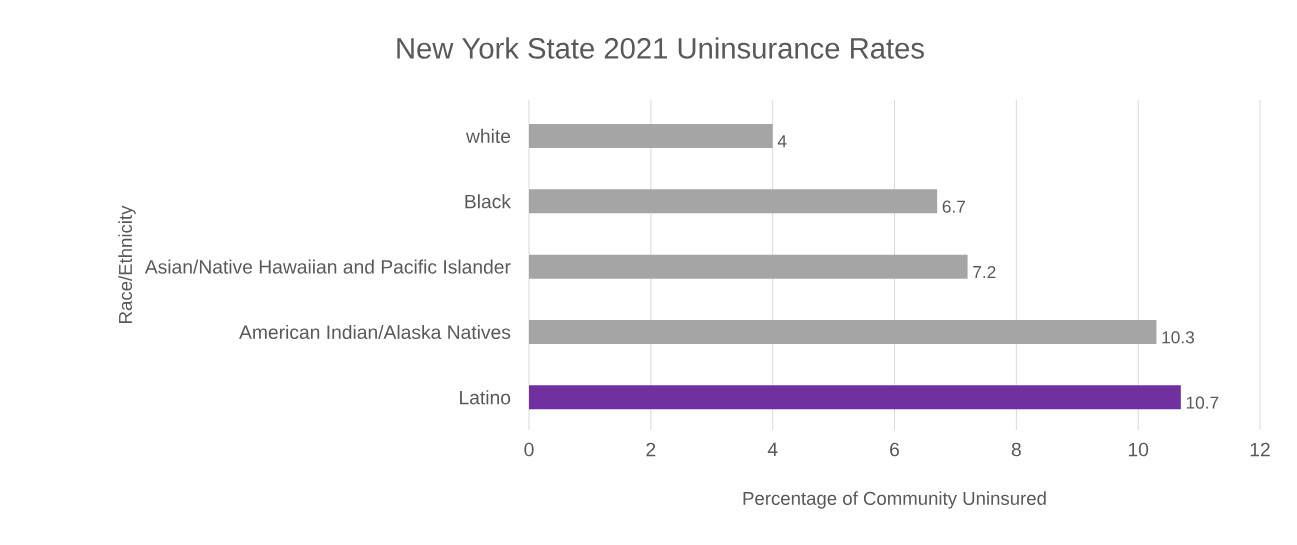 This screenshot has width=1297, height=545. I want to click on y-tick-label: Asian/Native Hawaiian and Pacific Islander, so click(327, 266).